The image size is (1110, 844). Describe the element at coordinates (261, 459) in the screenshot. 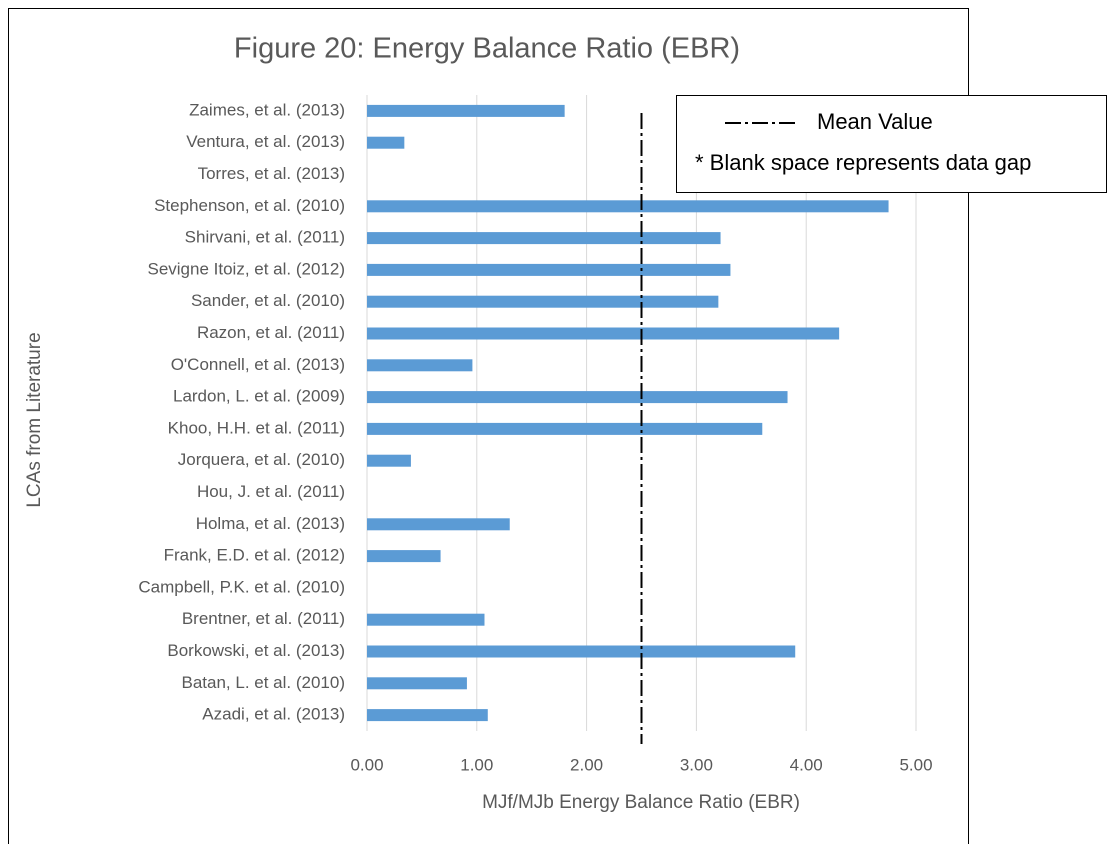

I see `y-tick-label: Jorquera, et al. (2010)` at that location.